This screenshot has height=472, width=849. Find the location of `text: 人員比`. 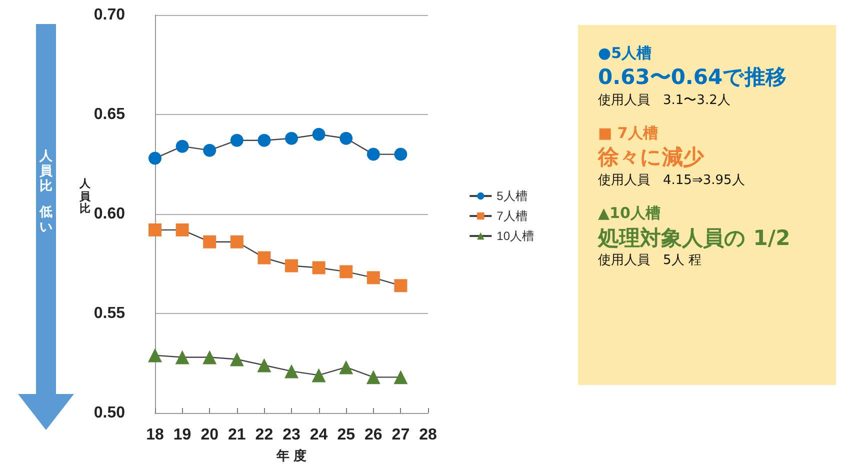

text: 人員比 is located at coordinates (46, 172).